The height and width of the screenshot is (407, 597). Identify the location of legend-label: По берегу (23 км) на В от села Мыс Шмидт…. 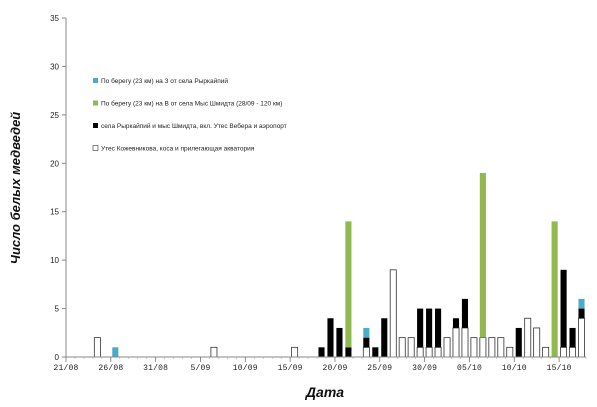
(191, 104).